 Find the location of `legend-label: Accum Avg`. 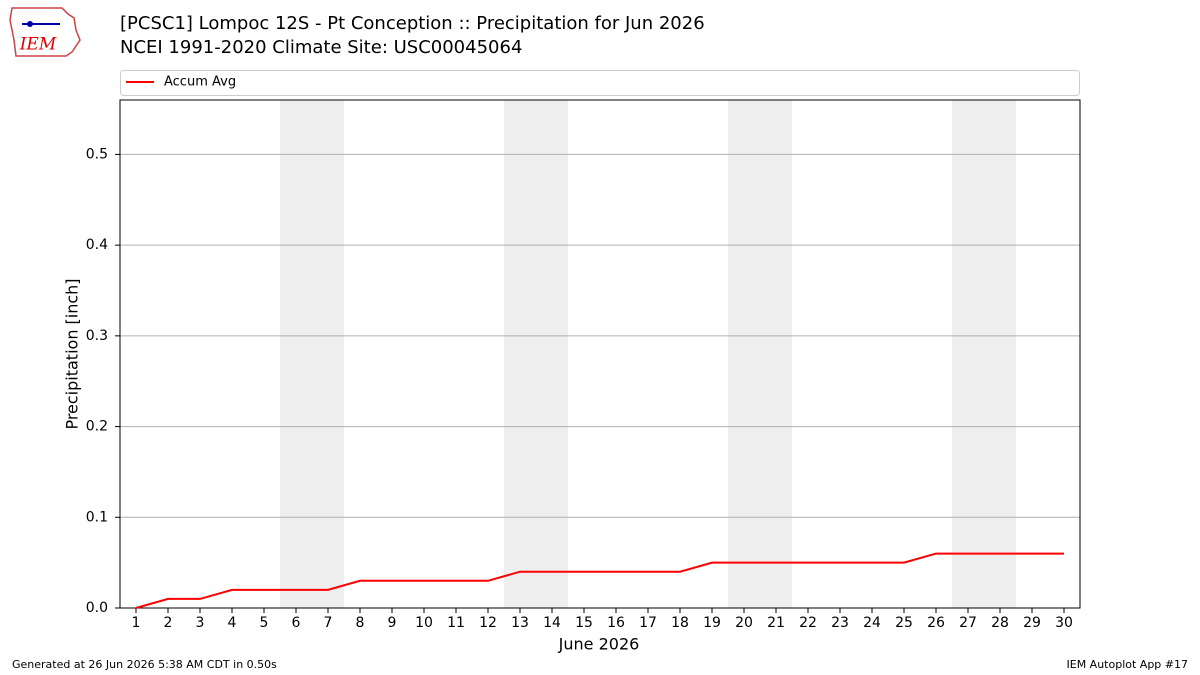

legend-label: Accum Avg is located at coordinates (200, 82).